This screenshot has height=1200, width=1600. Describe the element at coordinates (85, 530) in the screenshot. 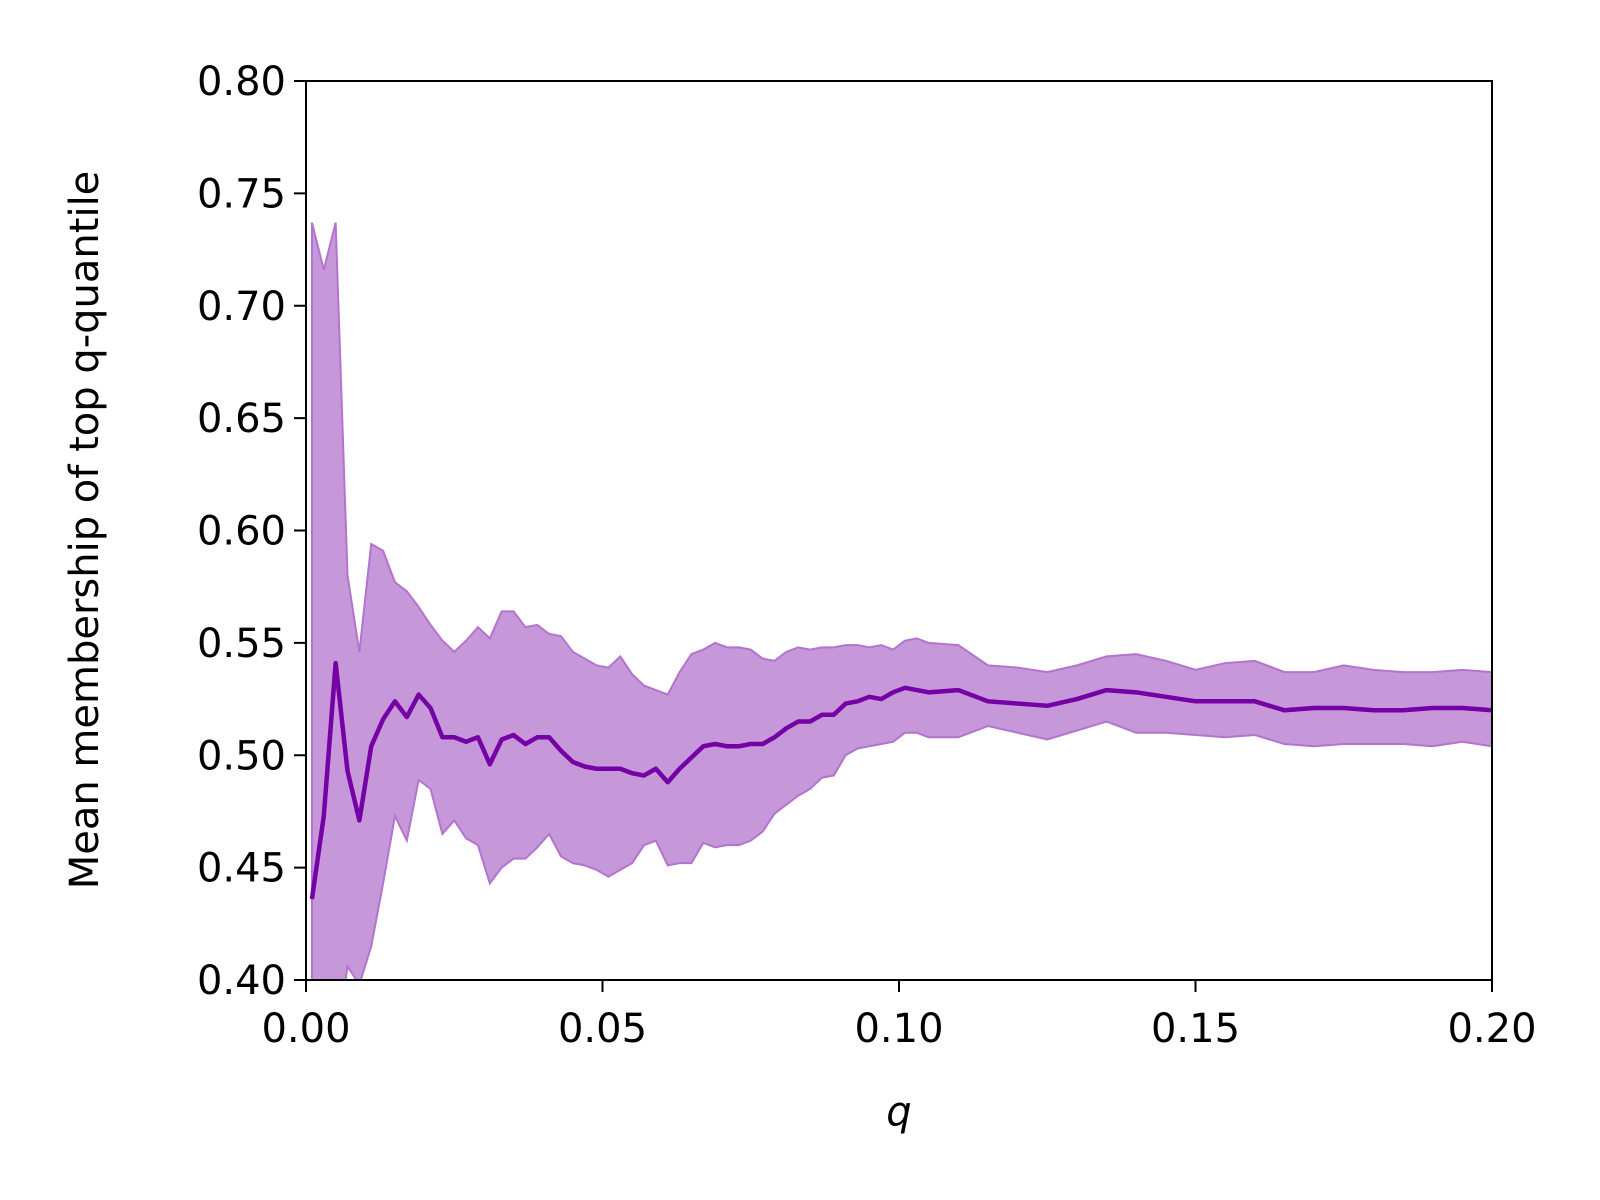

I see `y-axis-label: Mean membership of top q-quantile` at that location.